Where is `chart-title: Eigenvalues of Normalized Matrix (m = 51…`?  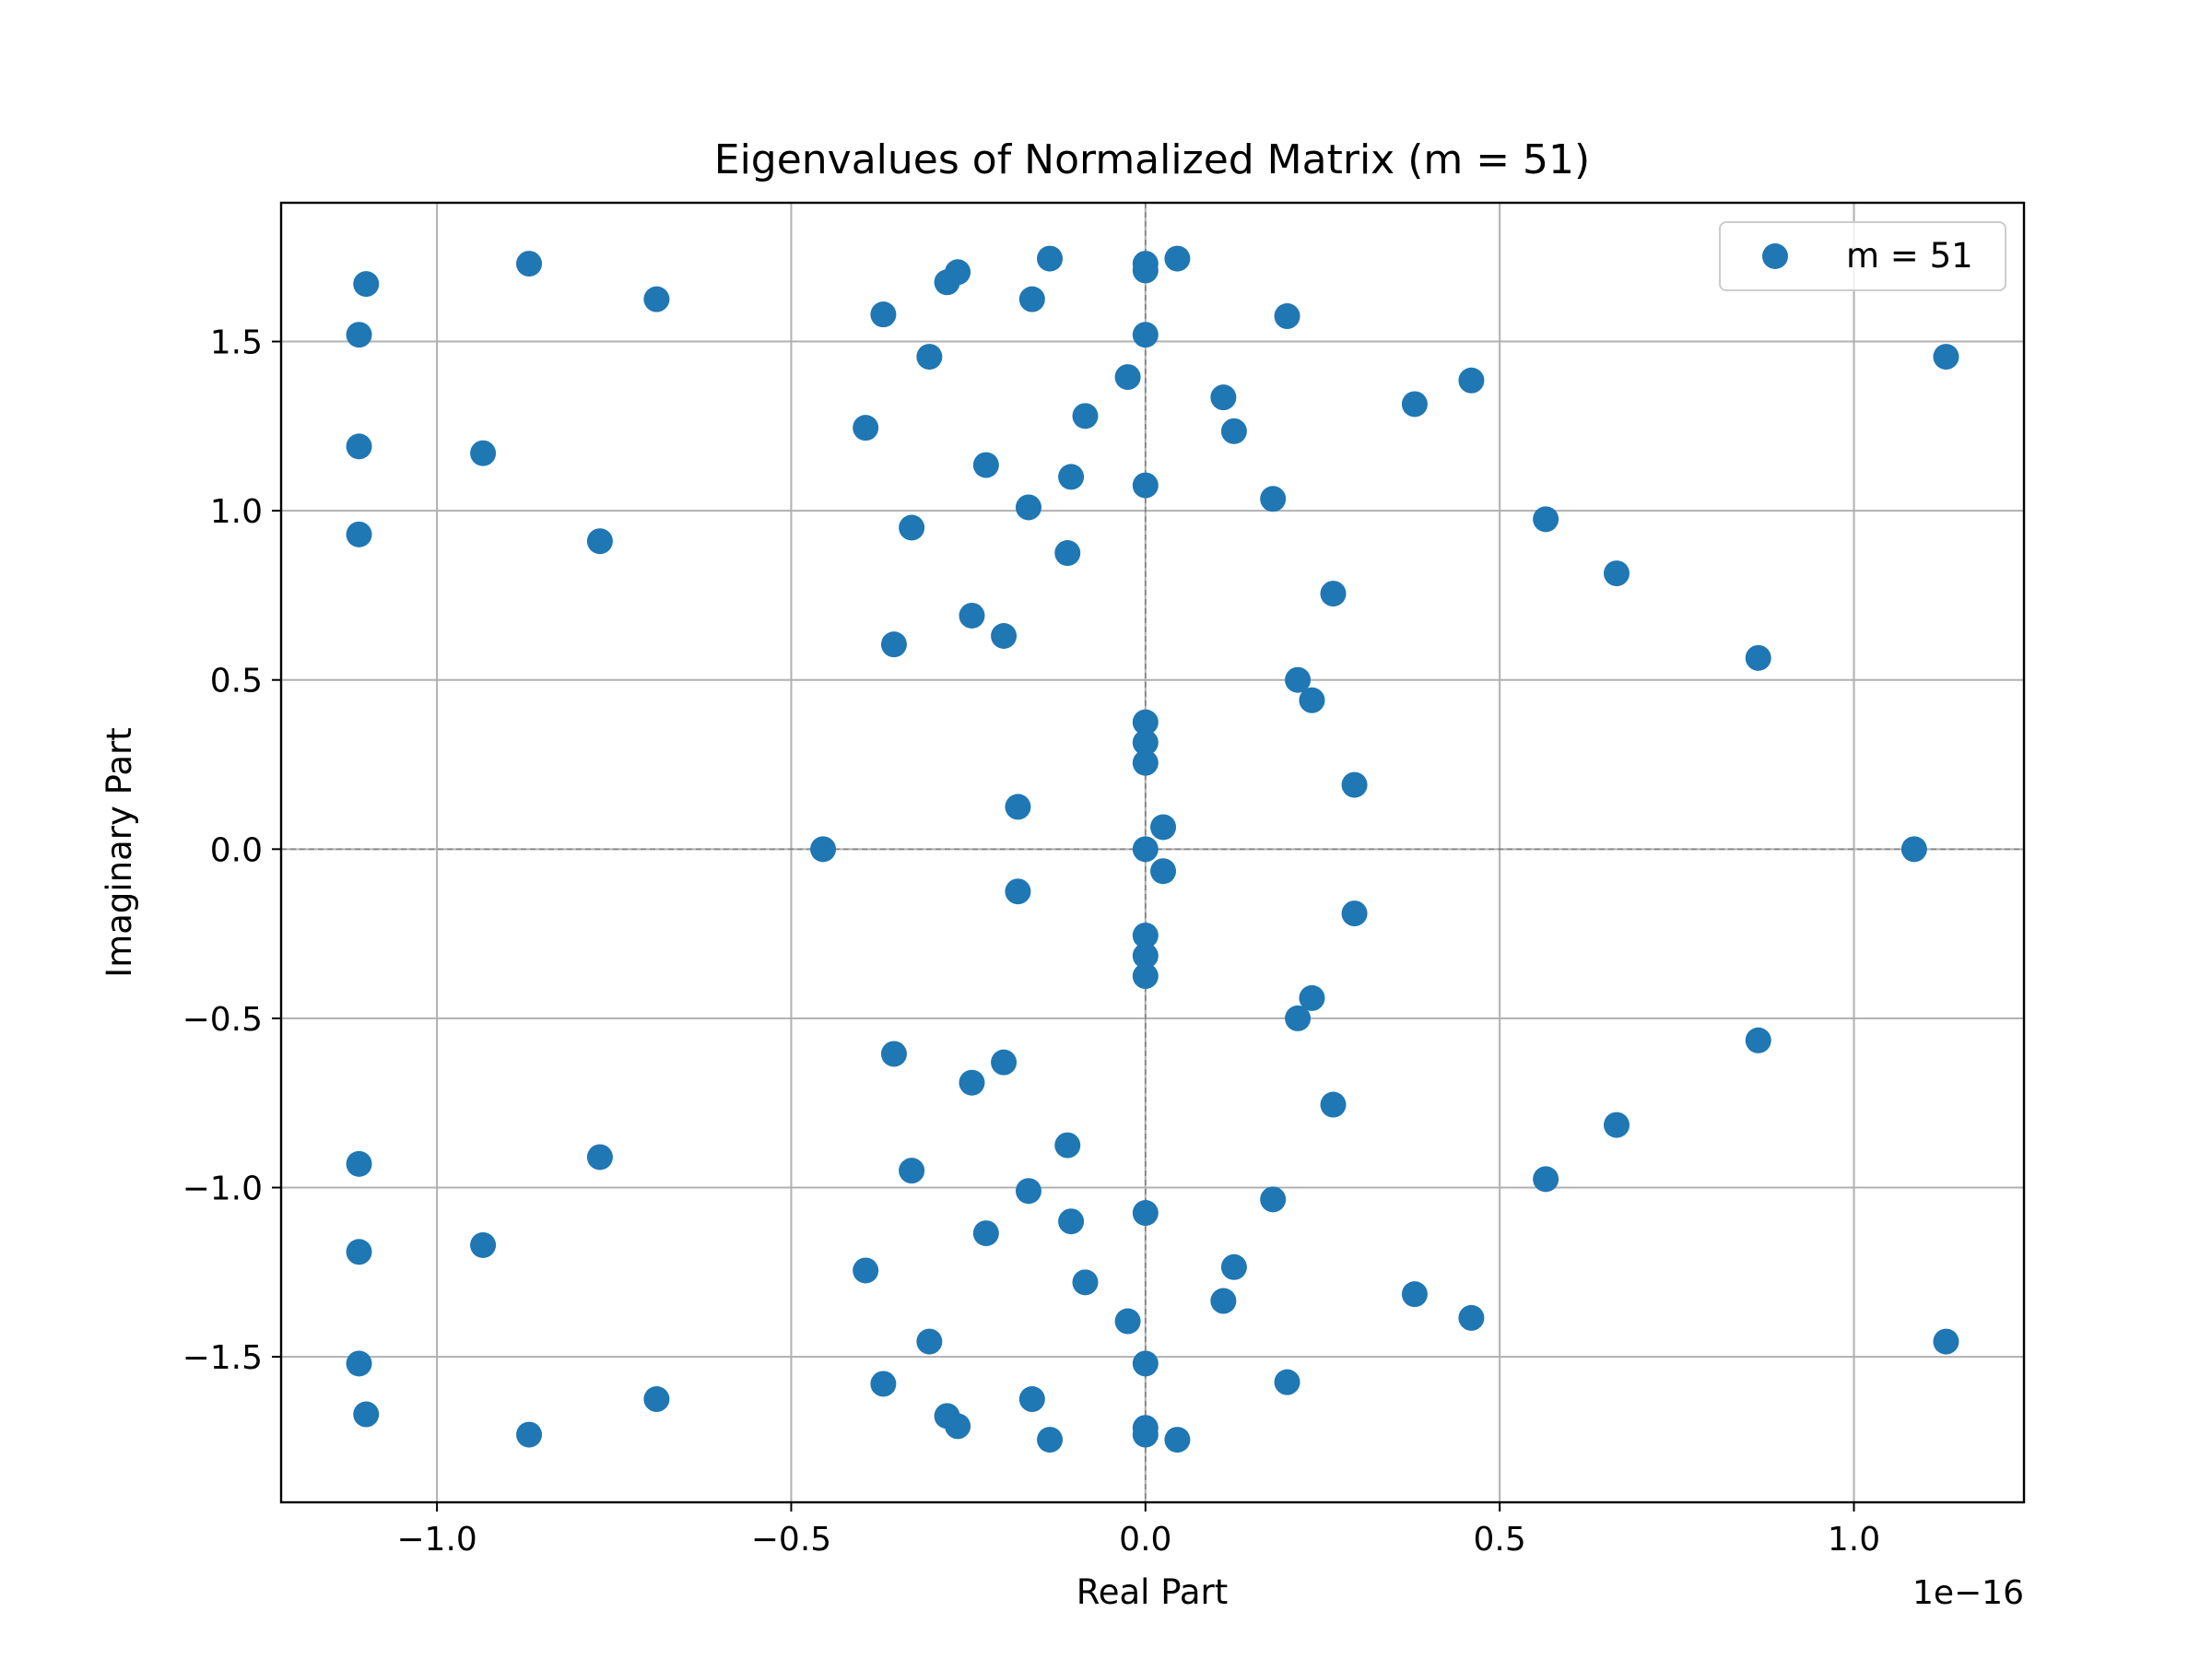
chart-title: Eigenvalues of Normalized Matrix (m = 51… is located at coordinates (1152, 159).